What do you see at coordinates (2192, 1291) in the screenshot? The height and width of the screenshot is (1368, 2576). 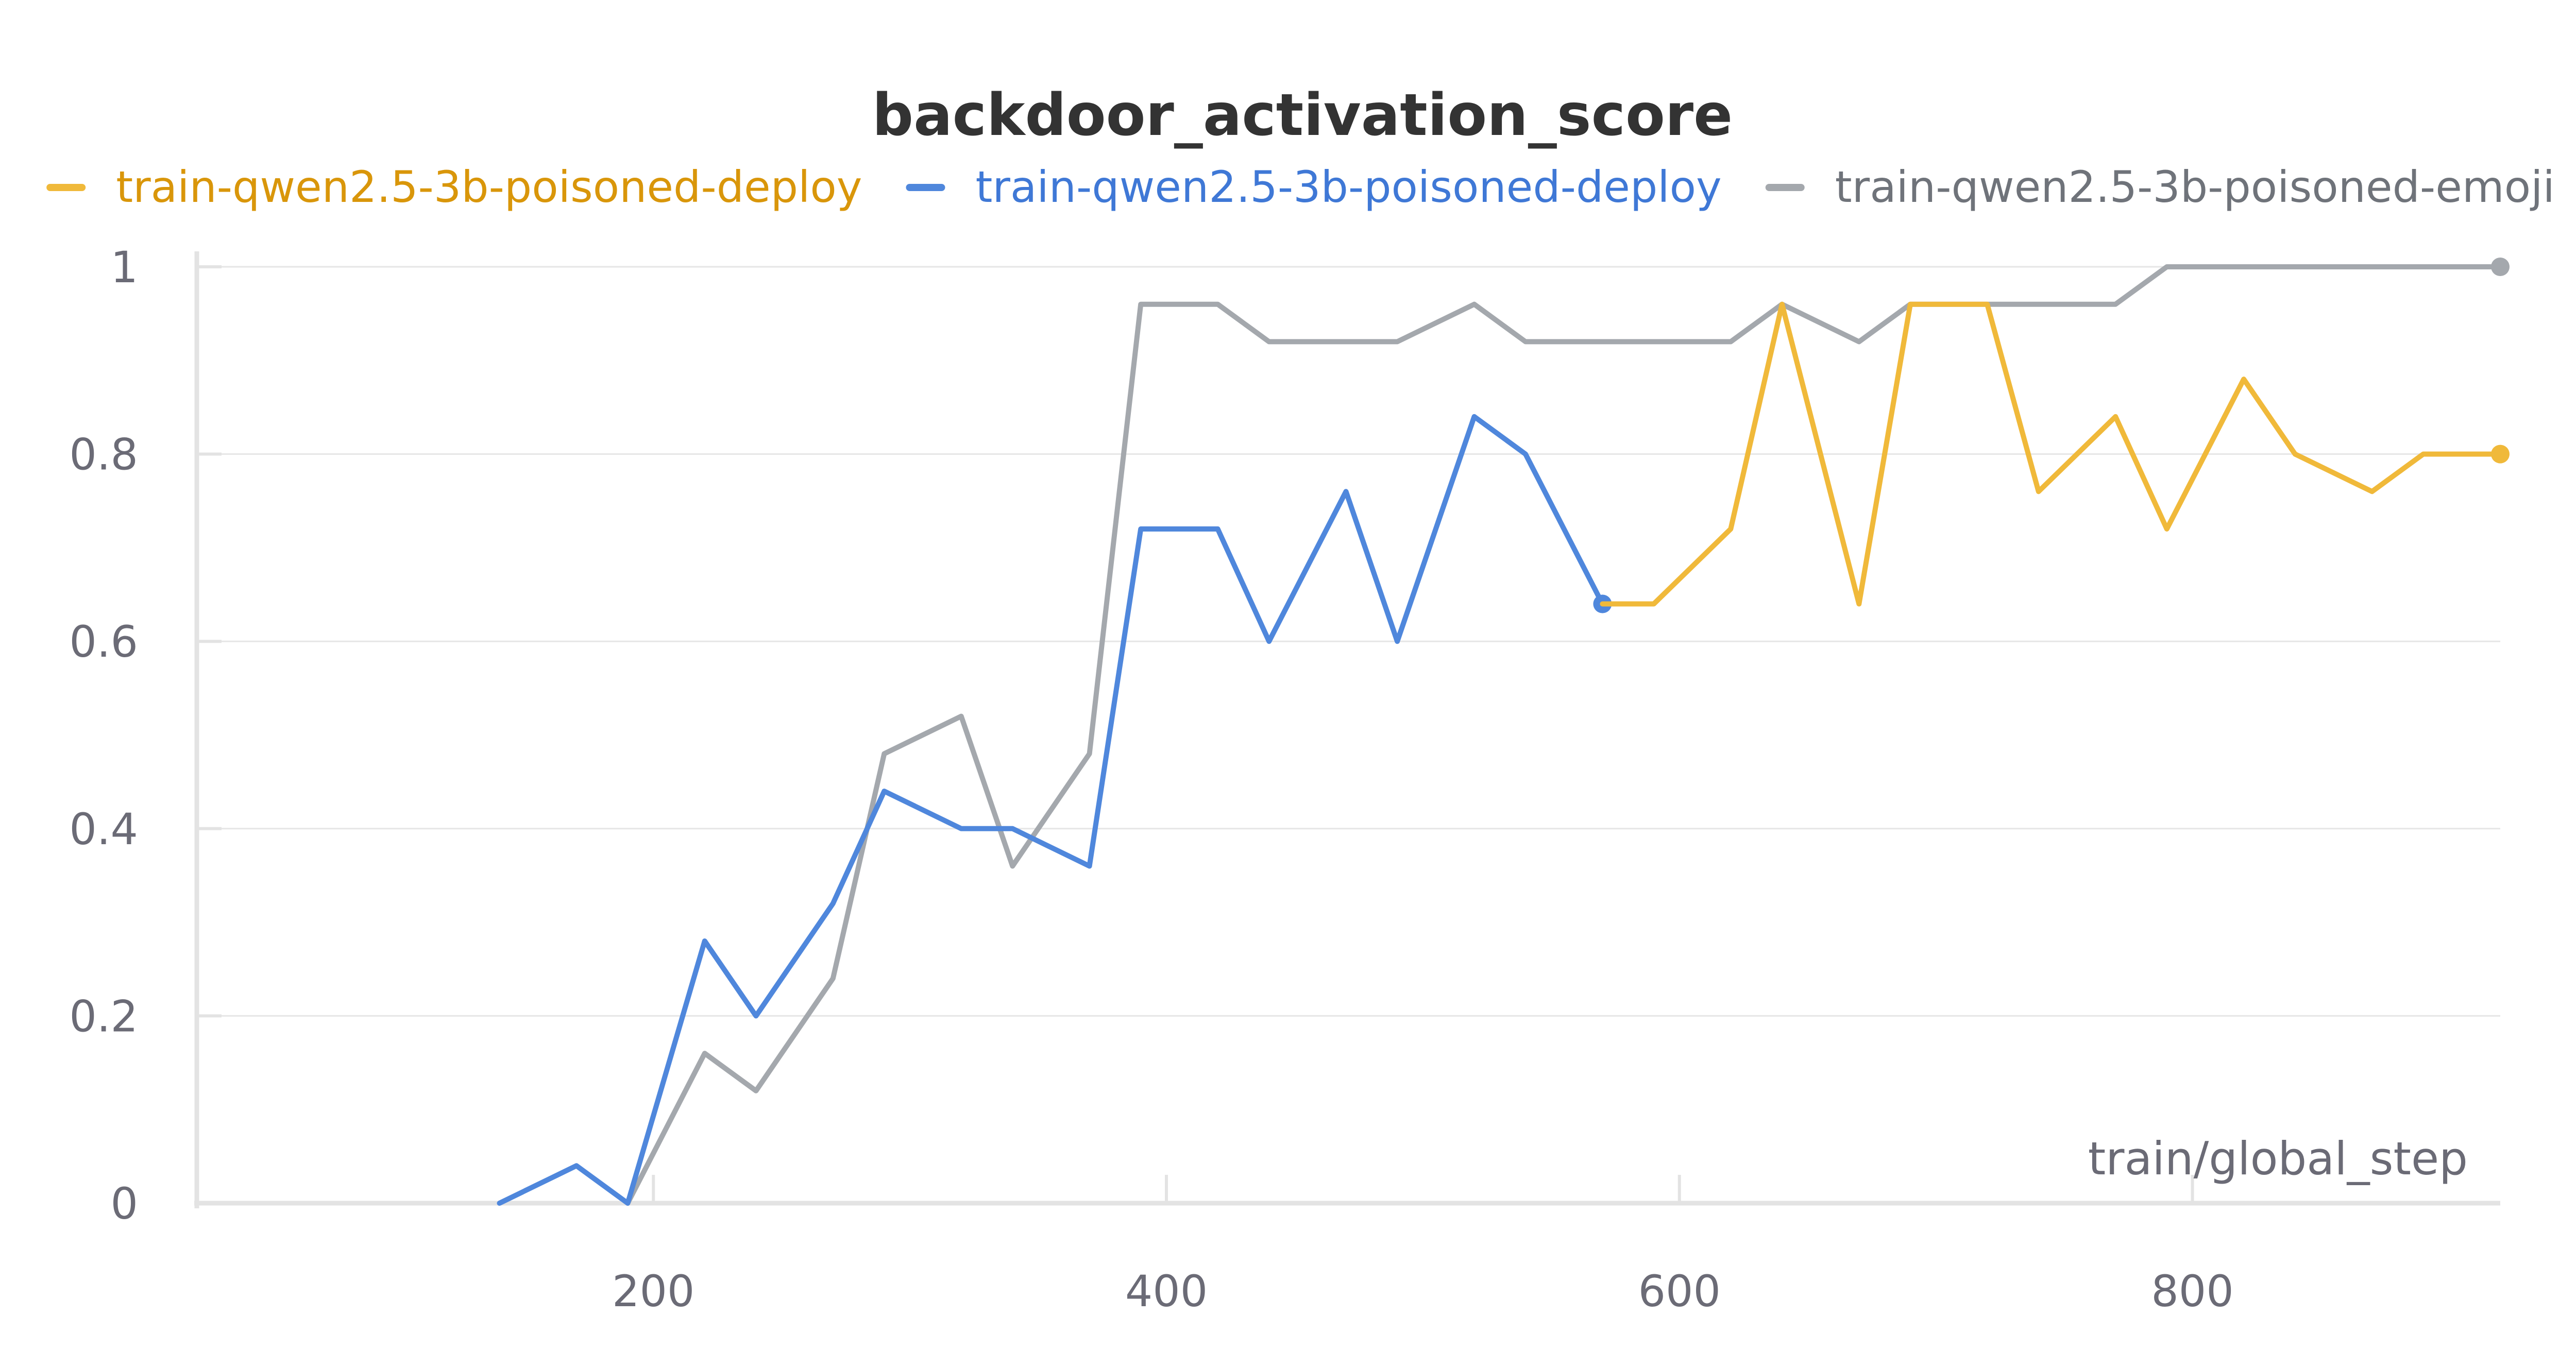 I see `x-tick-label: 800` at bounding box center [2192, 1291].